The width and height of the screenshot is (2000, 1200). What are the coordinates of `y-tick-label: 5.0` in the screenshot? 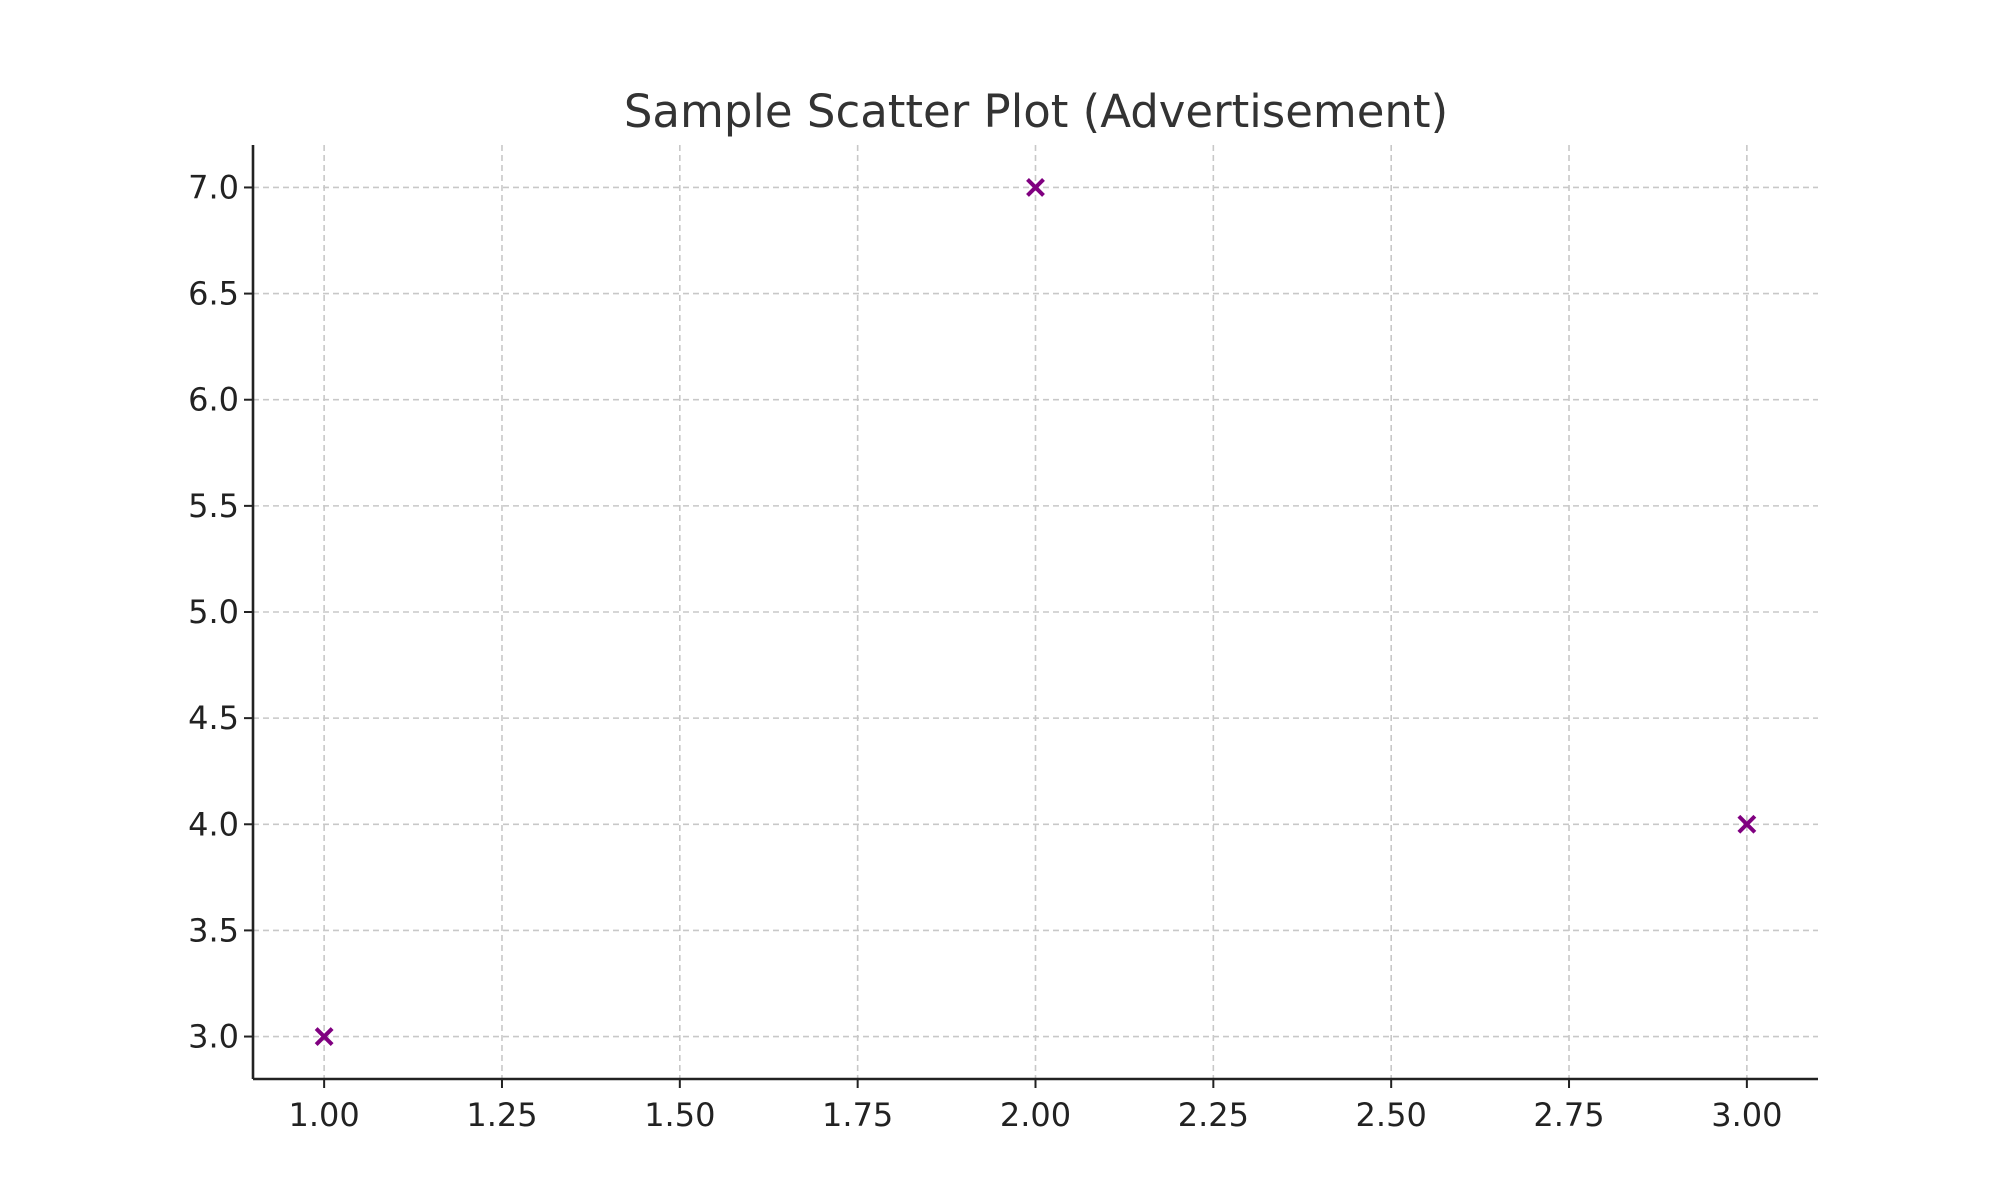 It's located at (213, 612).